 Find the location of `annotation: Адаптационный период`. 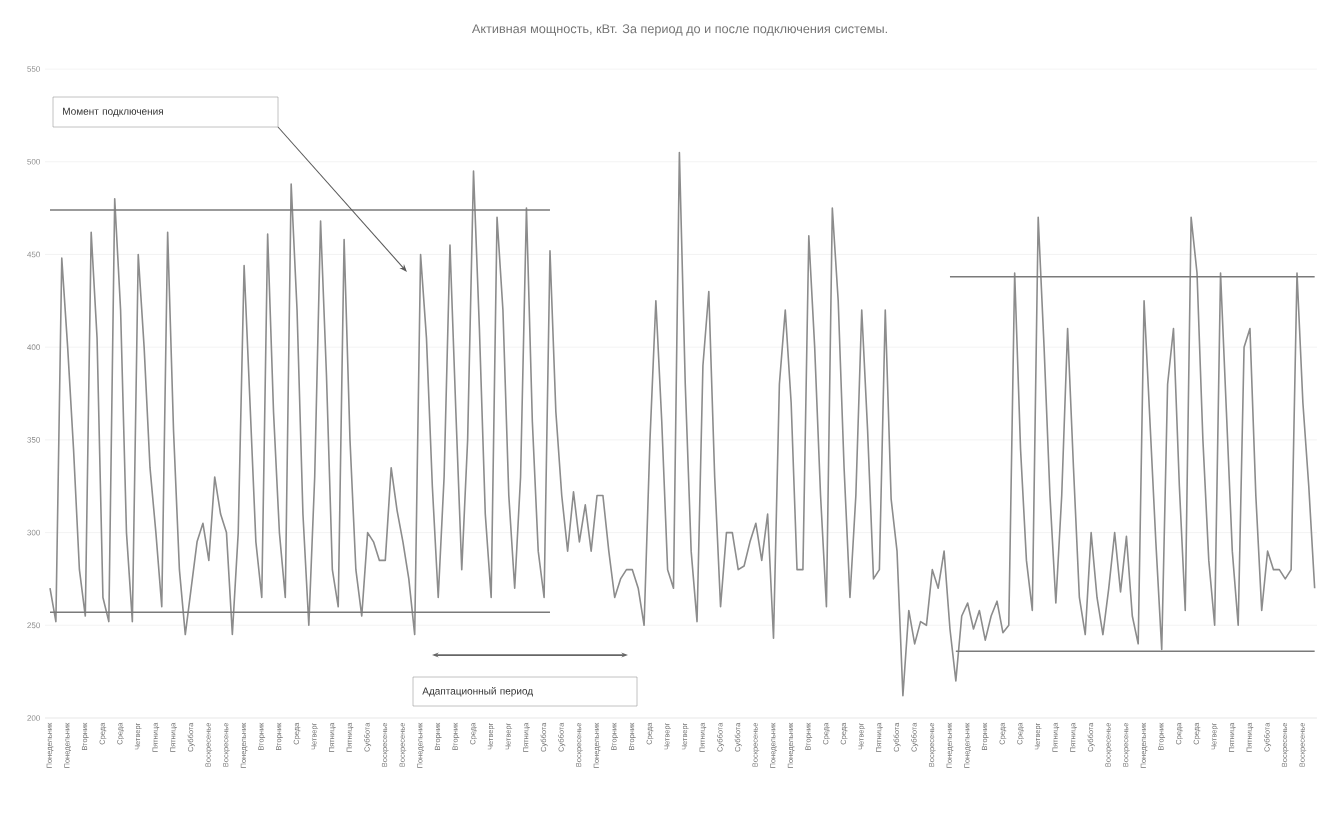

annotation: Адаптационный период is located at coordinates (477, 692).